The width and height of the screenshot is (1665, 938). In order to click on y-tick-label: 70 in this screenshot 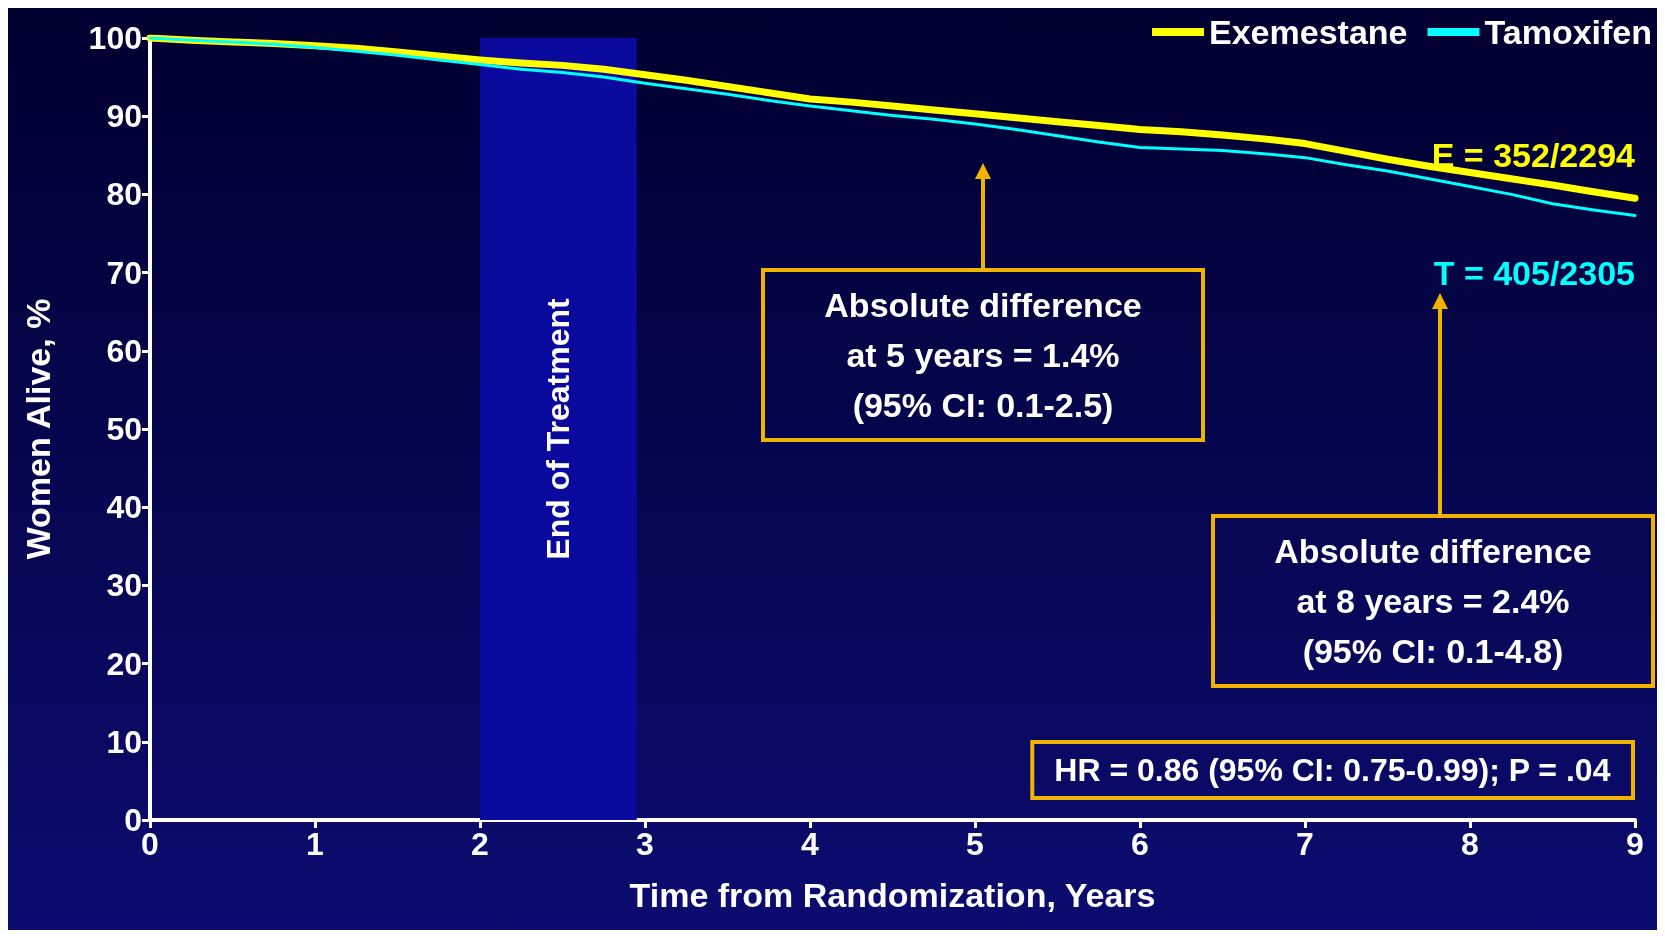, I will do `click(124, 272)`.